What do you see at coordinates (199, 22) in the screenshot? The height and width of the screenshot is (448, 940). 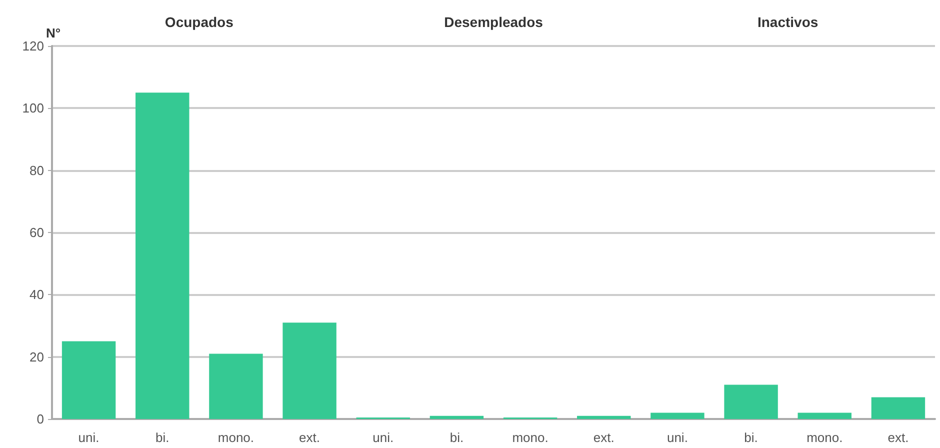 I see `text: Ocupados` at bounding box center [199, 22].